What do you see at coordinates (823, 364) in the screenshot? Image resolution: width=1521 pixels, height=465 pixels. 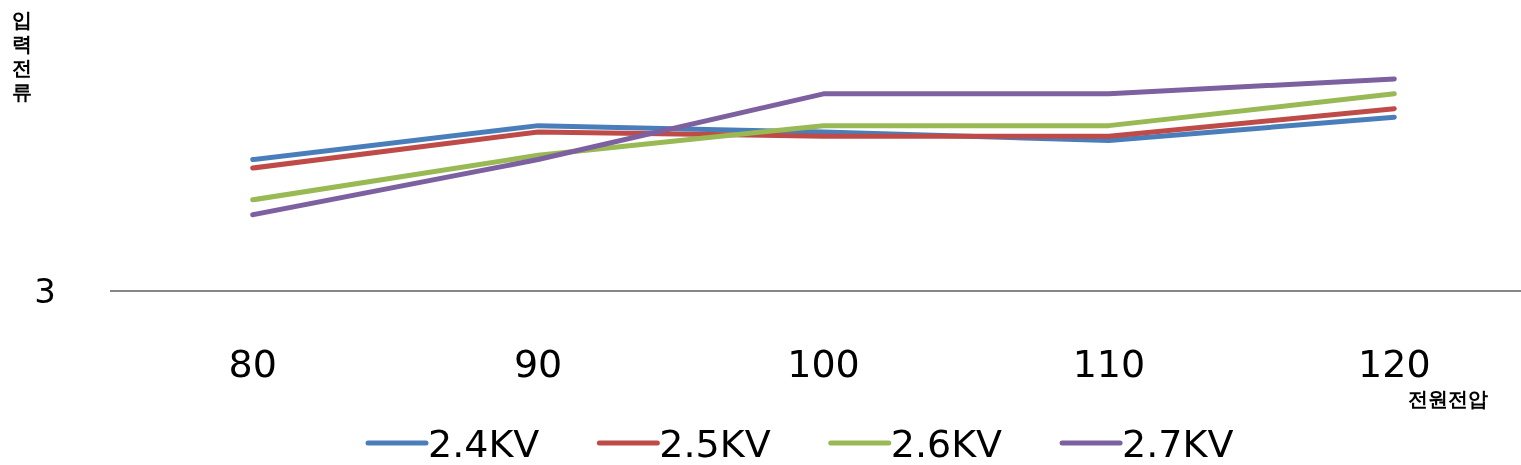 I see `x-tick-label: 100` at bounding box center [823, 364].